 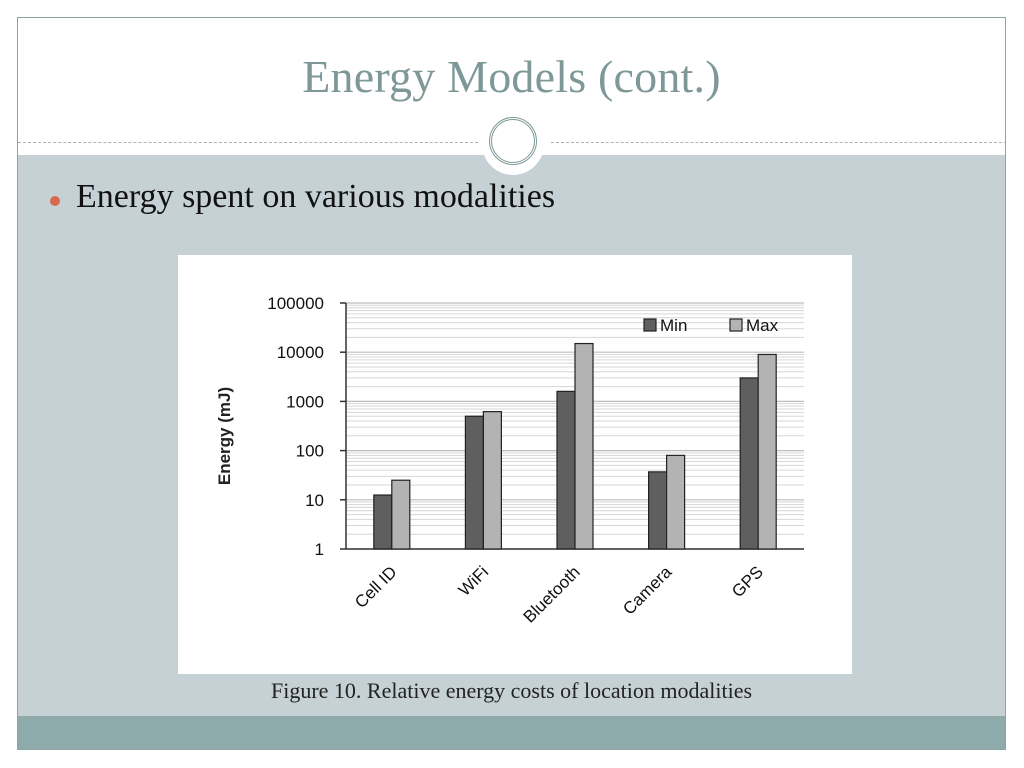 What do you see at coordinates (552, 594) in the screenshot?
I see `x-tick-label: Bluetooth` at bounding box center [552, 594].